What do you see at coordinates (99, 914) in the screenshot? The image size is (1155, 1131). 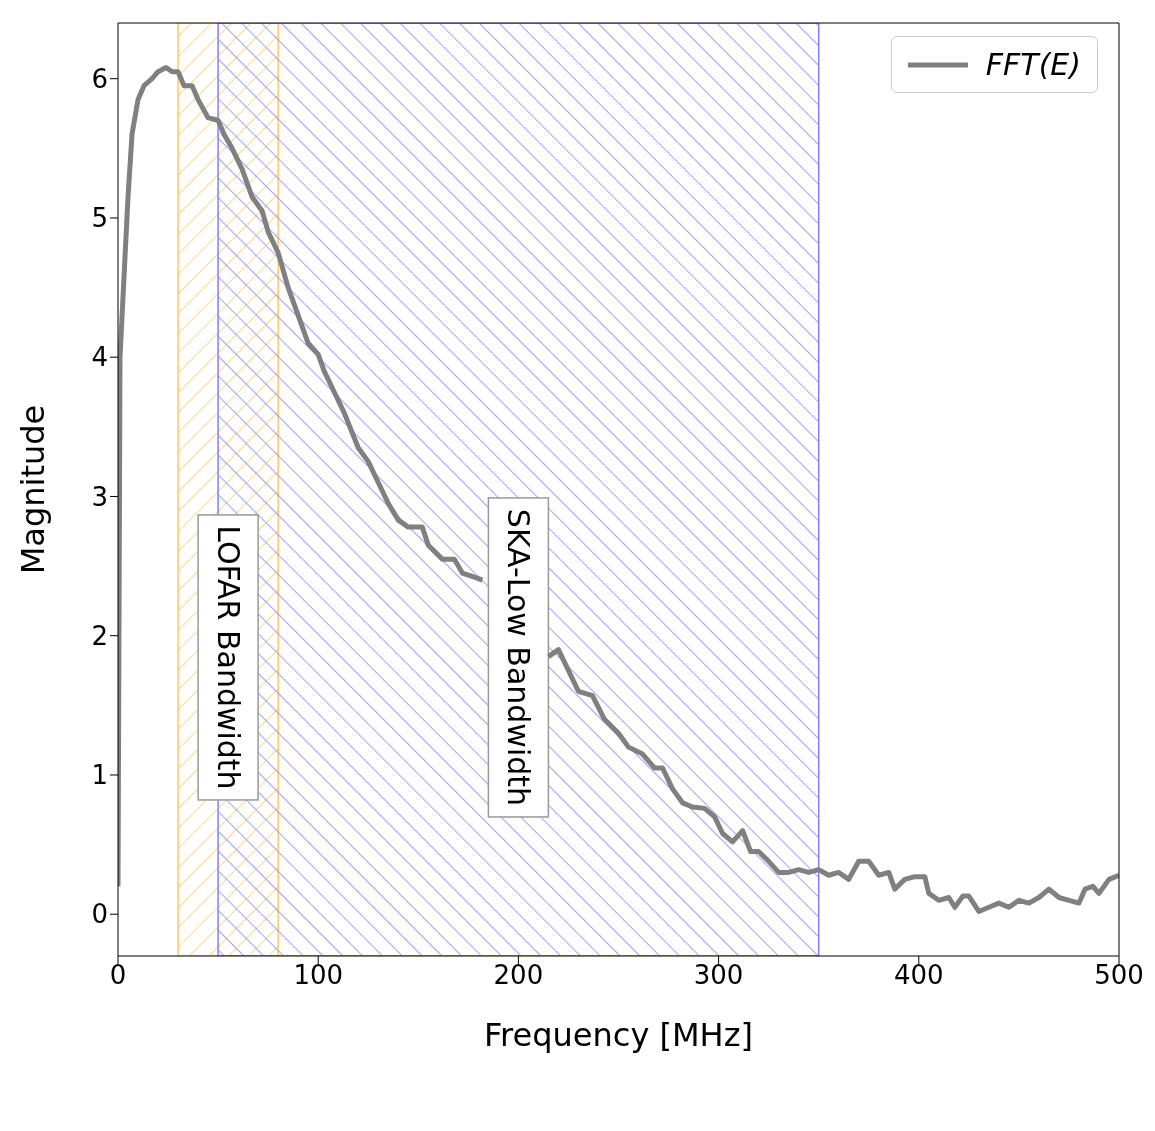 I see `y-tick-label: 0` at bounding box center [99, 914].